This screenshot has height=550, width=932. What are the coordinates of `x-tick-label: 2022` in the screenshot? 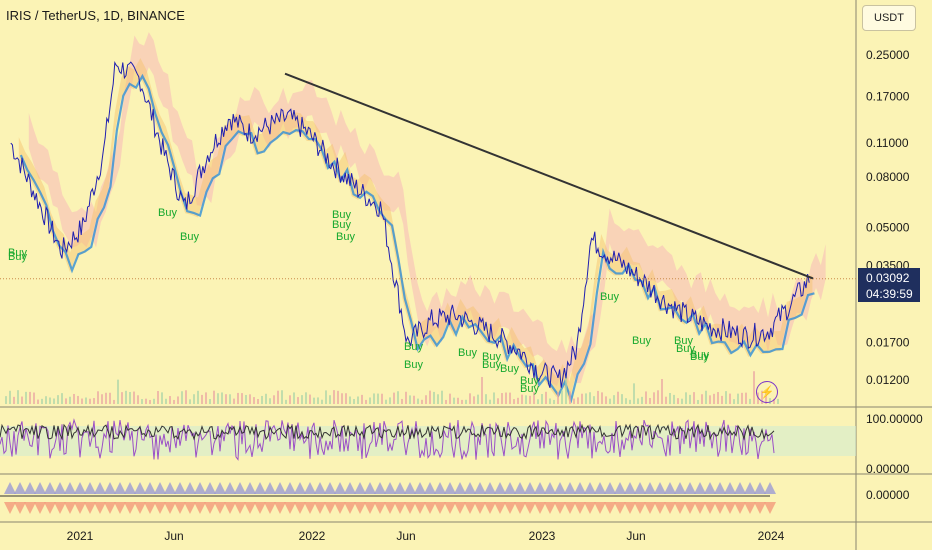 It's located at (312, 536).